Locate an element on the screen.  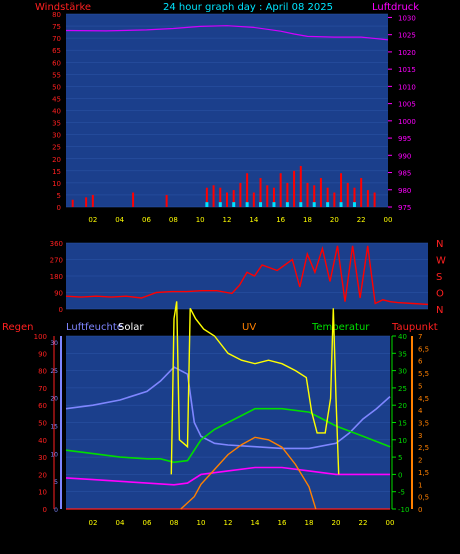
wind-tick-label: 0 is located at coordinates (59, 208).